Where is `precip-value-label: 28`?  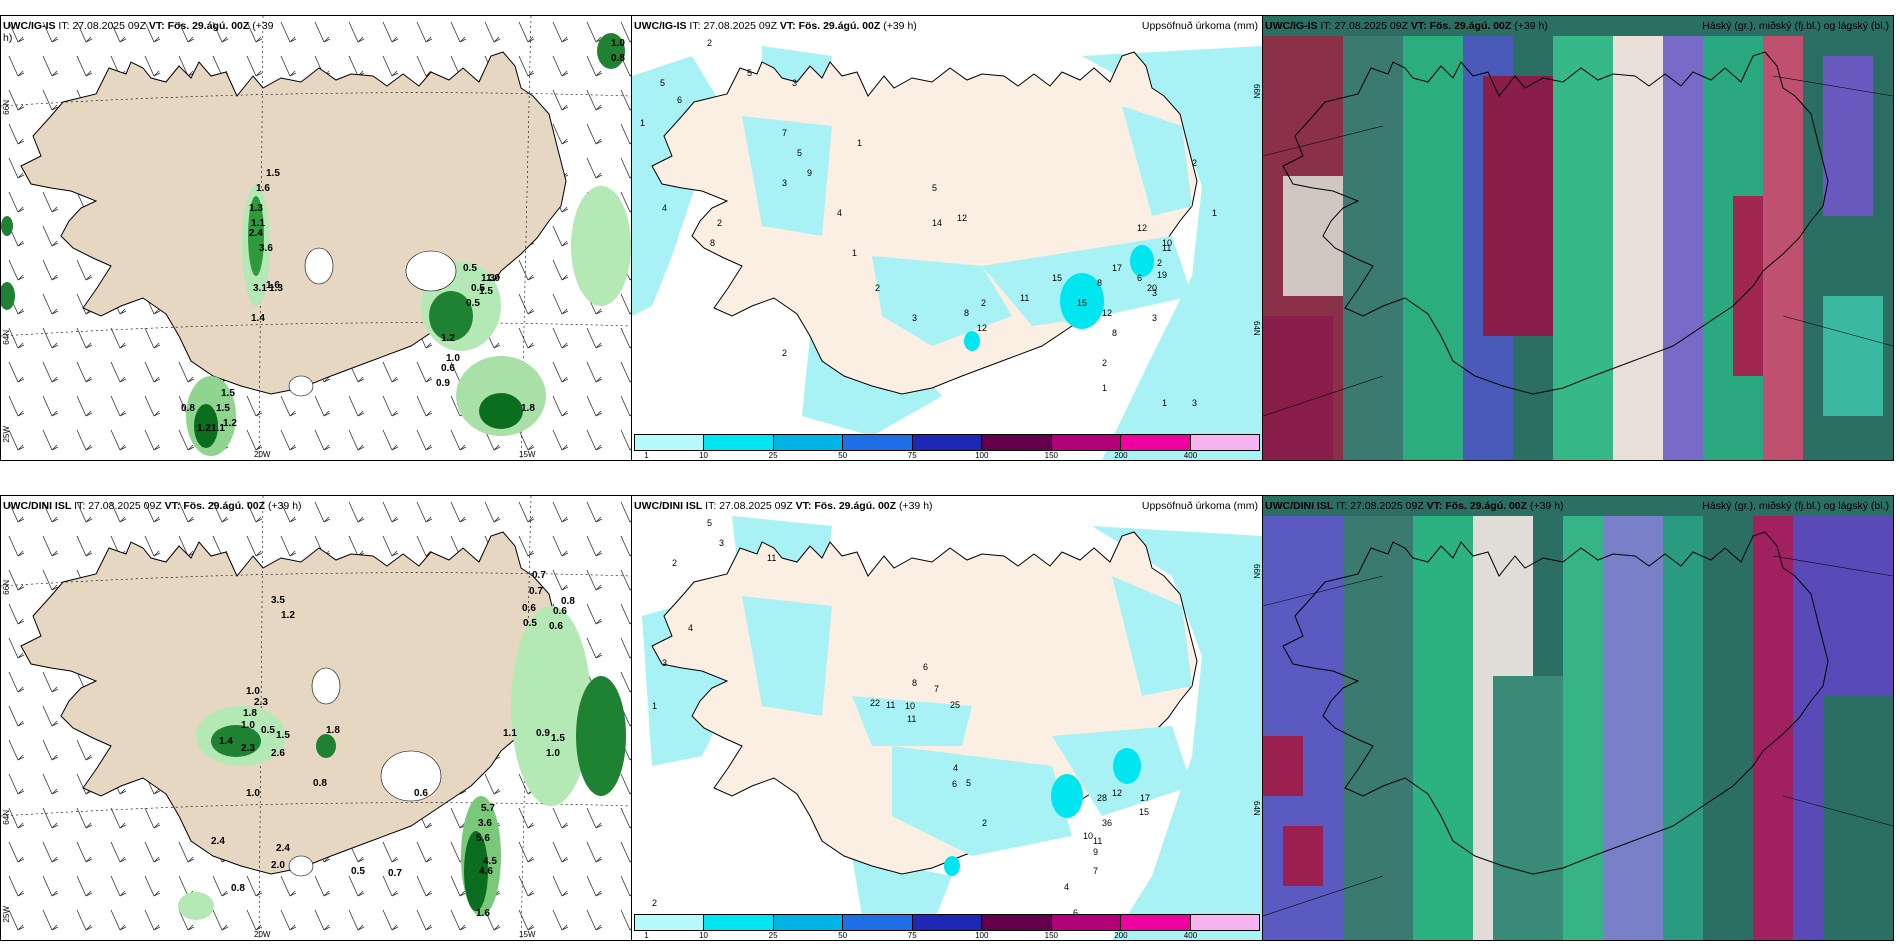 precip-value-label: 28 is located at coordinates (1102, 798).